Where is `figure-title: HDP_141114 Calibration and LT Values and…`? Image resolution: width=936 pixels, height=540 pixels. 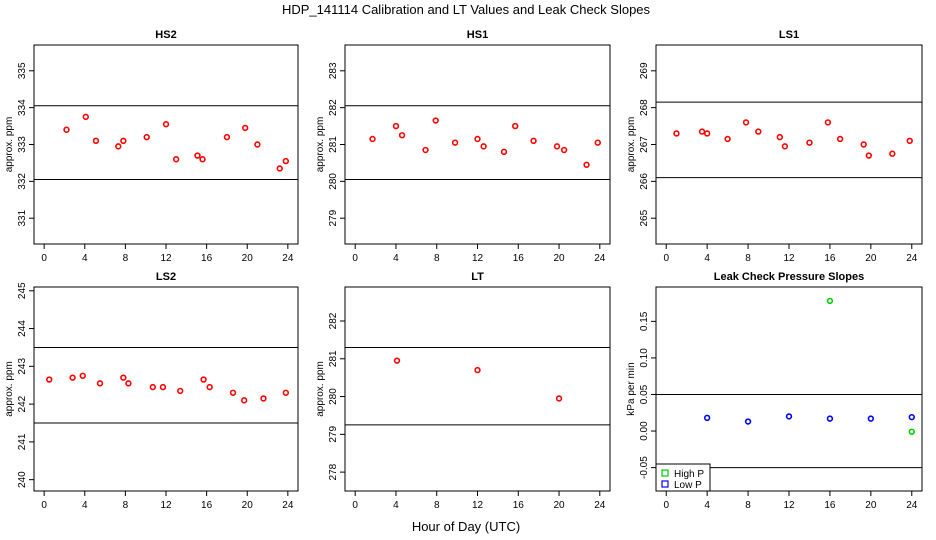 figure-title: HDP_141114 Calibration and LT Values and… is located at coordinates (466, 9).